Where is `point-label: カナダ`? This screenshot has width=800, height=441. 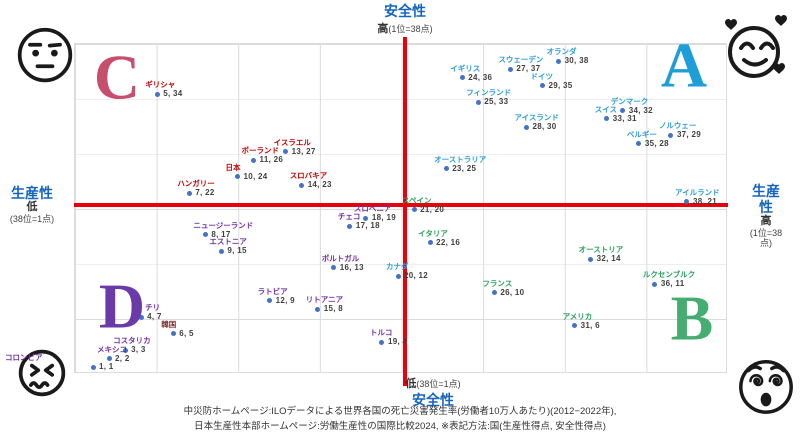 point-label: カナダ is located at coordinates (397, 267).